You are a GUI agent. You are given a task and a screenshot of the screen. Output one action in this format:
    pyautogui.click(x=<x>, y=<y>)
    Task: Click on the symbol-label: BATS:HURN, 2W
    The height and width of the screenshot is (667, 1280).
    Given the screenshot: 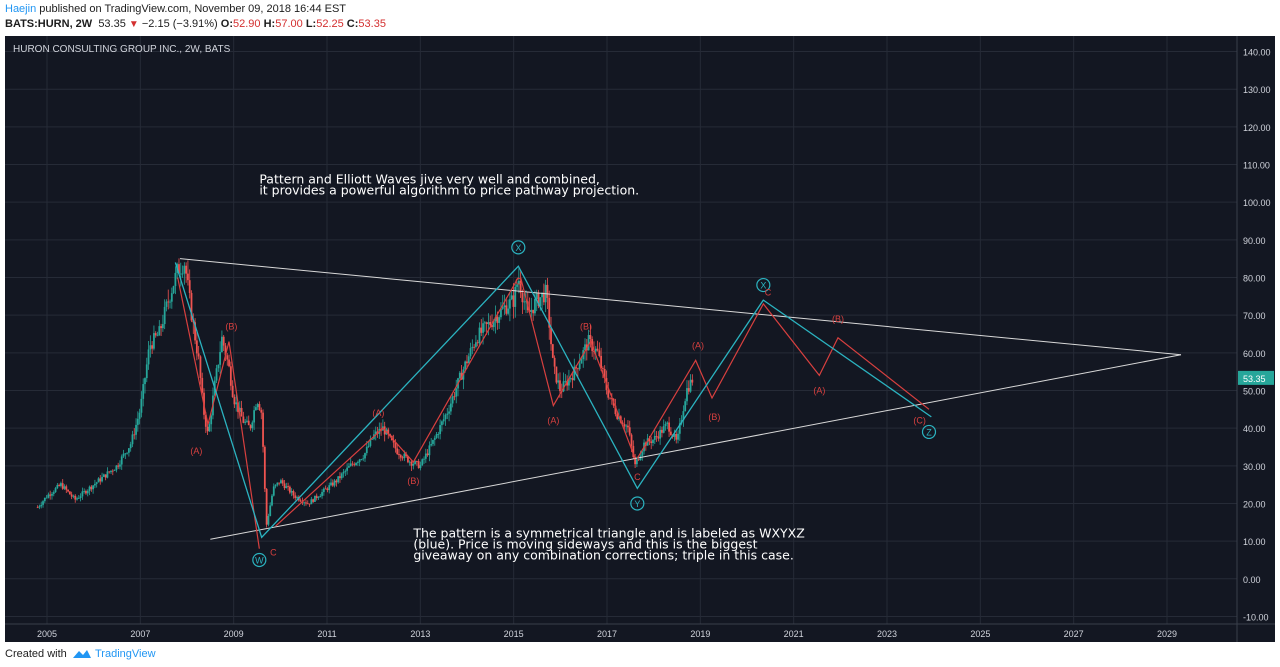 What is the action you would take?
    pyautogui.click(x=49, y=24)
    